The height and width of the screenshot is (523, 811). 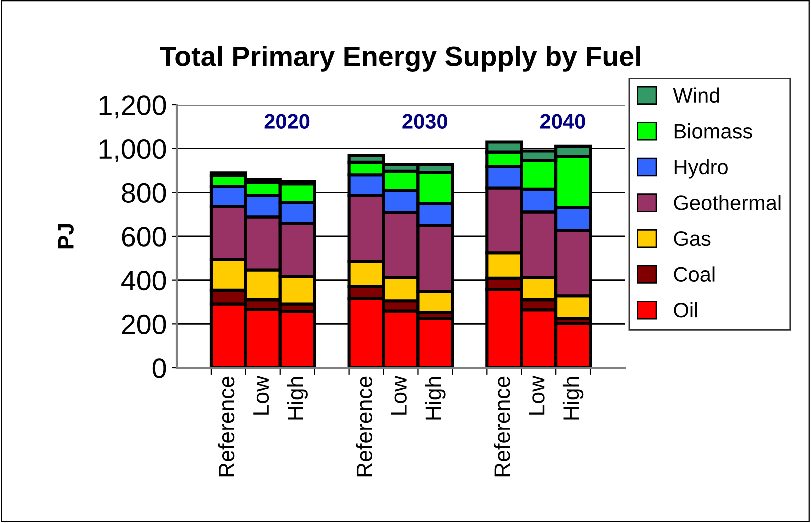 I want to click on y-tick-label: 400, so click(x=144, y=281).